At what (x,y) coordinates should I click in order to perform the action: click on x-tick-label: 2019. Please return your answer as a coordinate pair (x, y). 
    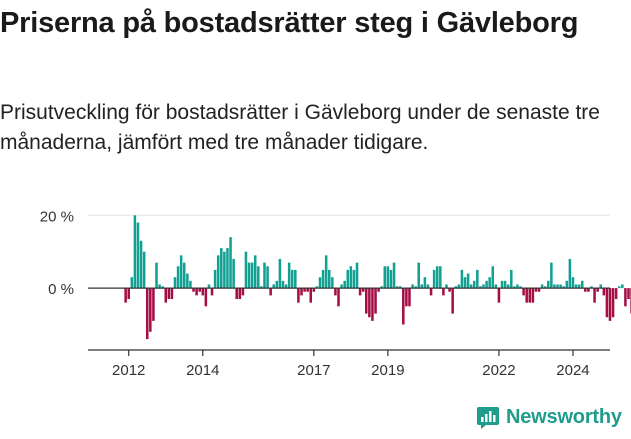
    Looking at the image, I should click on (387, 370).